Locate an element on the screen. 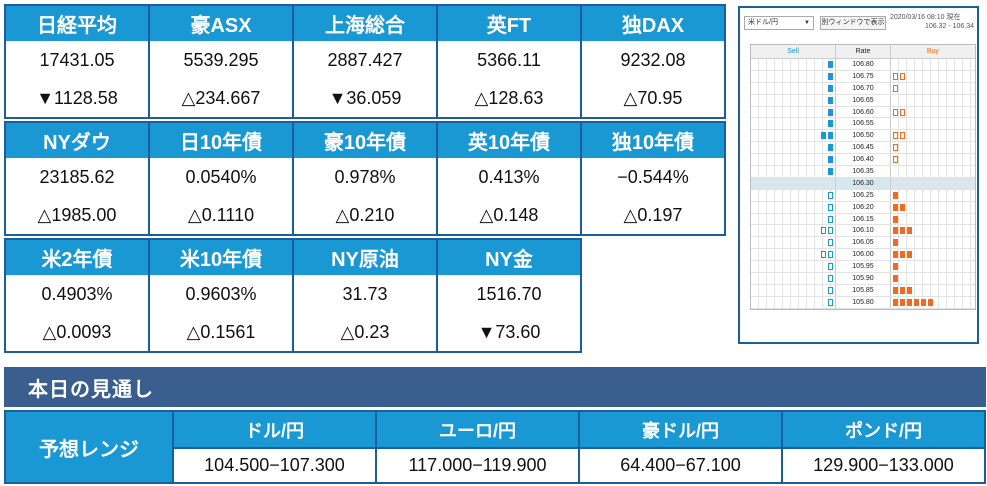 This screenshot has height=486, width=987. orderbook-row: 105.95 is located at coordinates (863, 267).